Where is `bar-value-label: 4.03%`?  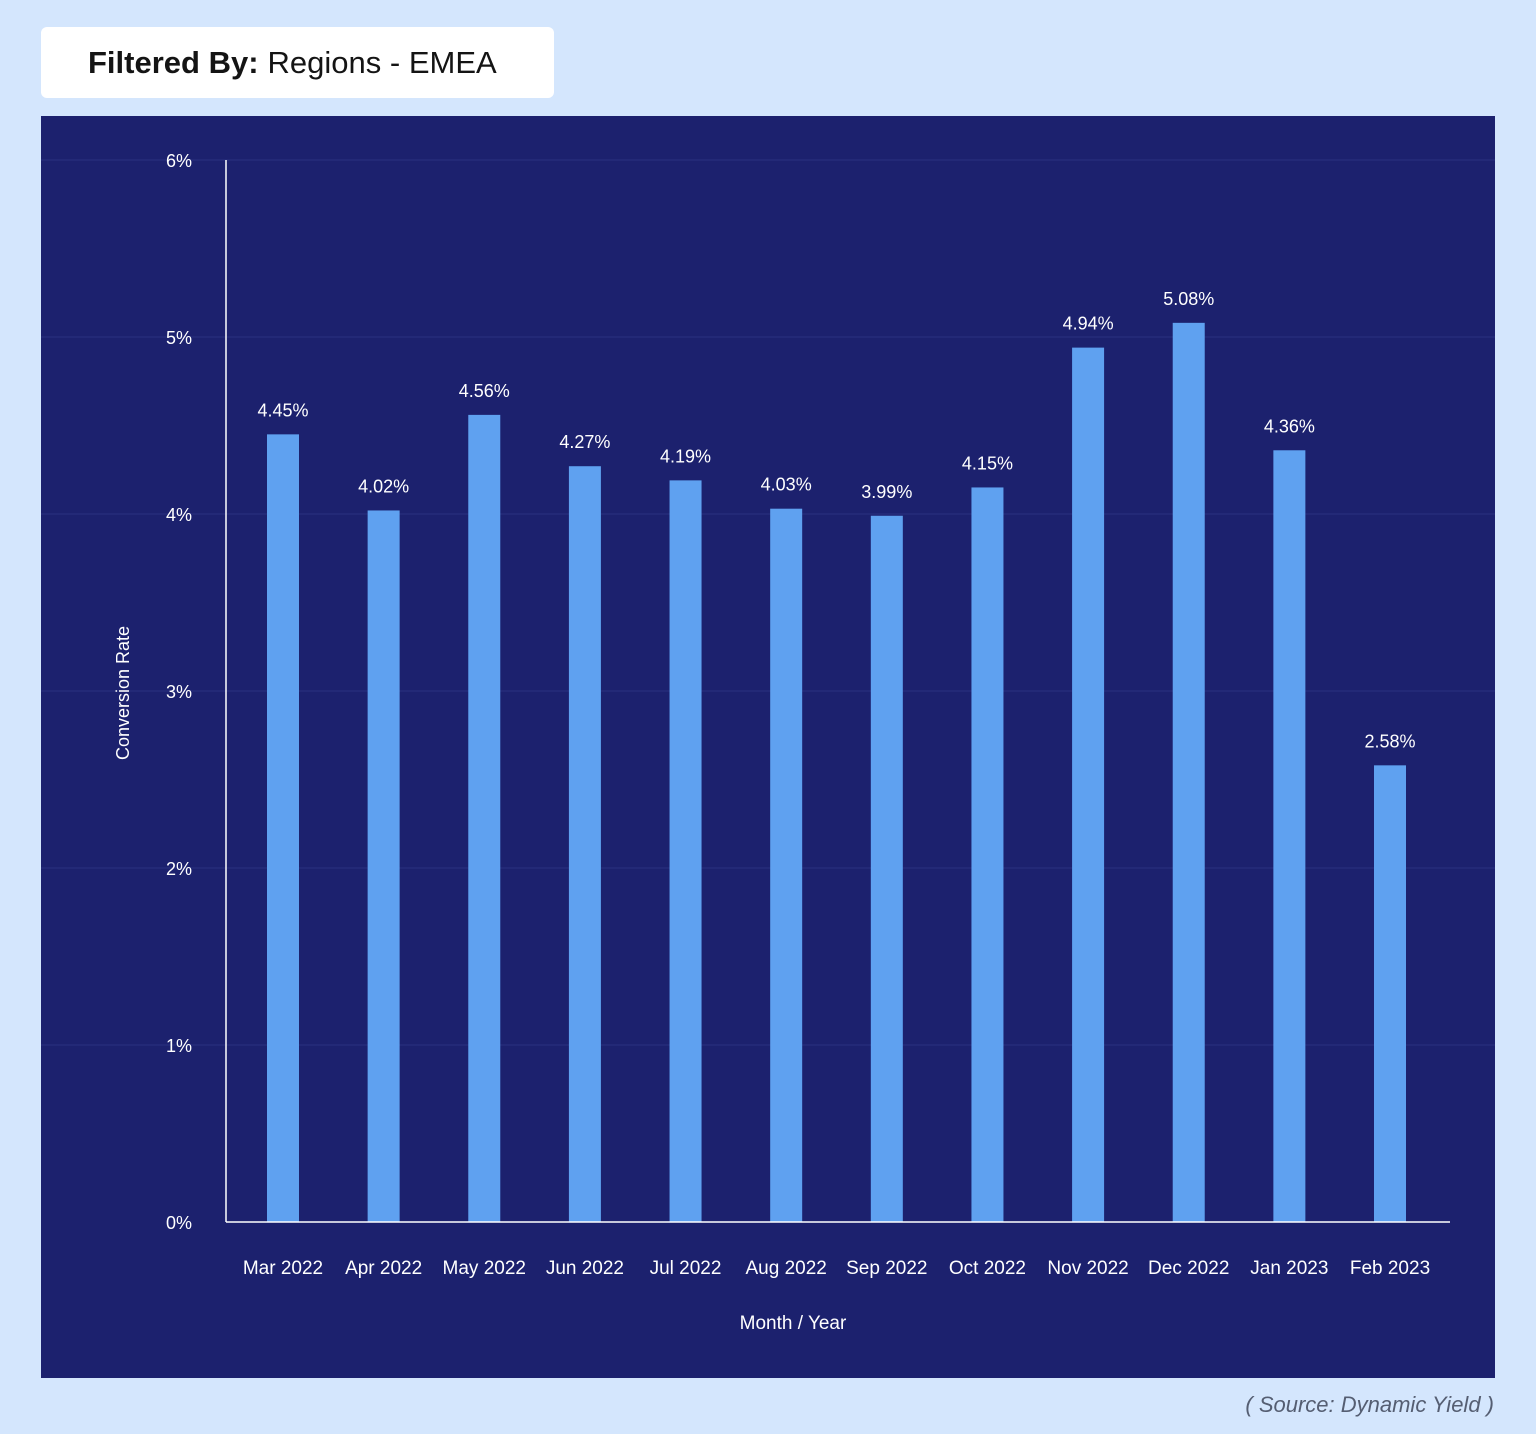
bar-value-label: 4.03% is located at coordinates (786, 485).